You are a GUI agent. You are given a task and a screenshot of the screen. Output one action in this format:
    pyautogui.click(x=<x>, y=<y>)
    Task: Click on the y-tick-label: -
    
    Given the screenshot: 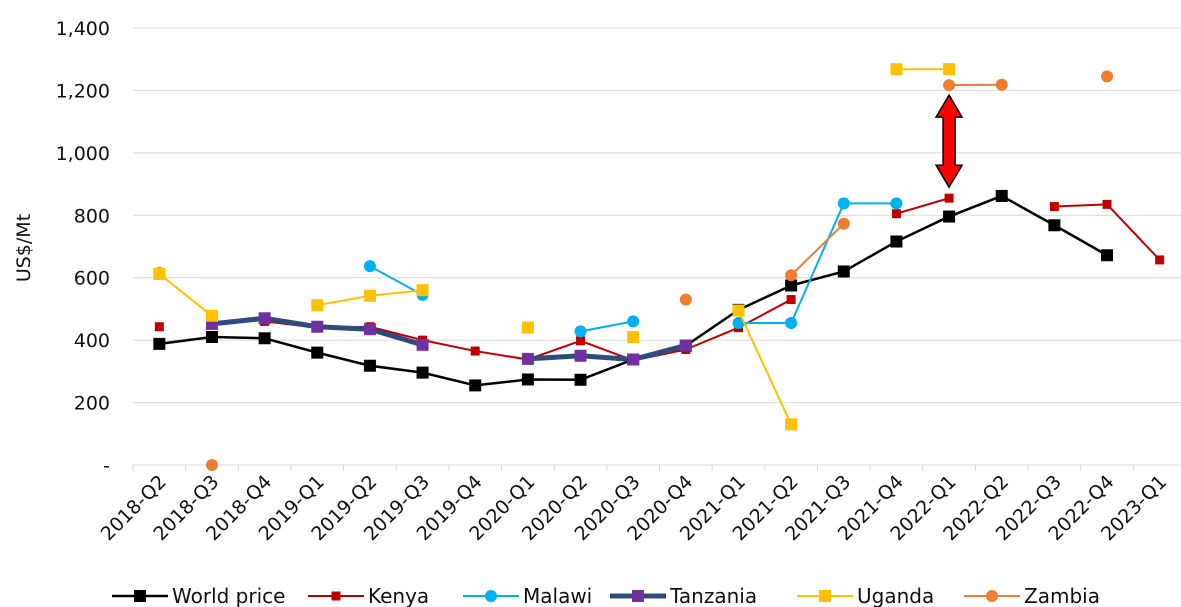 What is the action you would take?
    pyautogui.click(x=106, y=466)
    